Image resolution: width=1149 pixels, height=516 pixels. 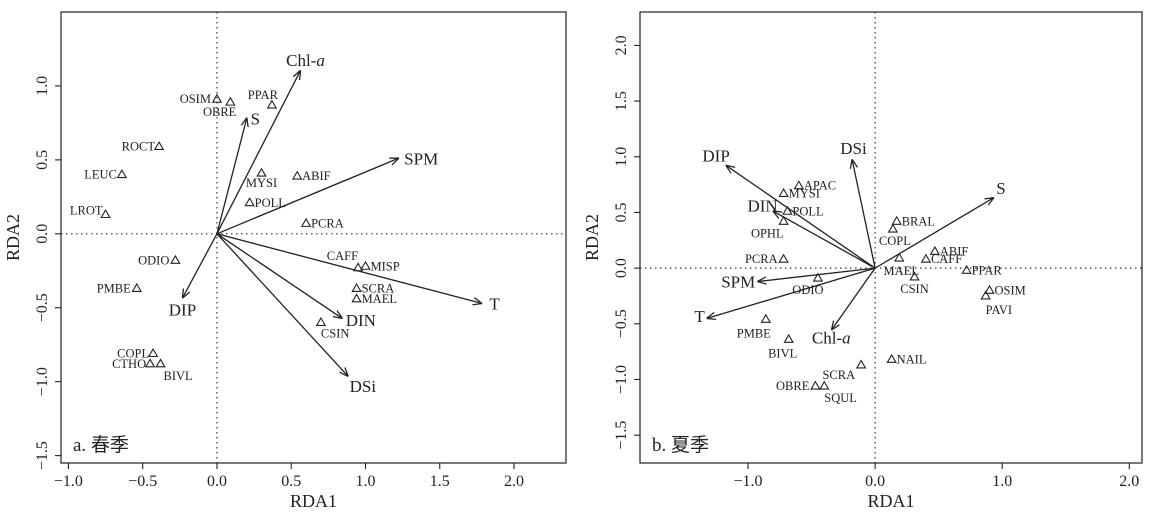 I want to click on species-label-mael: MAEL, so click(x=379, y=299).